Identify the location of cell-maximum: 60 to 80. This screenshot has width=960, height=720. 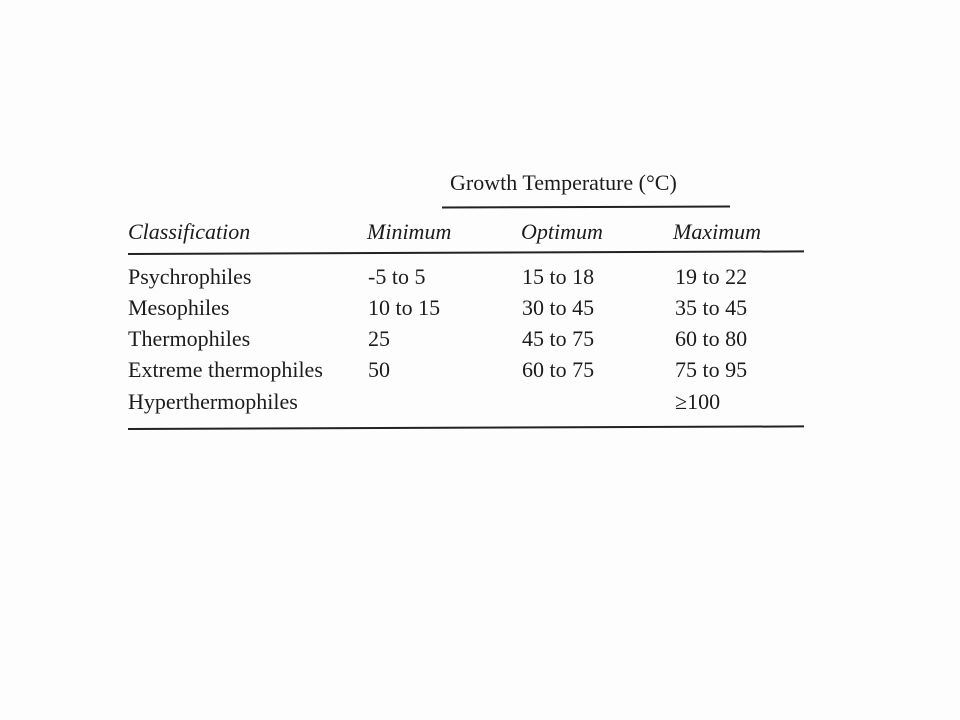
(711, 338).